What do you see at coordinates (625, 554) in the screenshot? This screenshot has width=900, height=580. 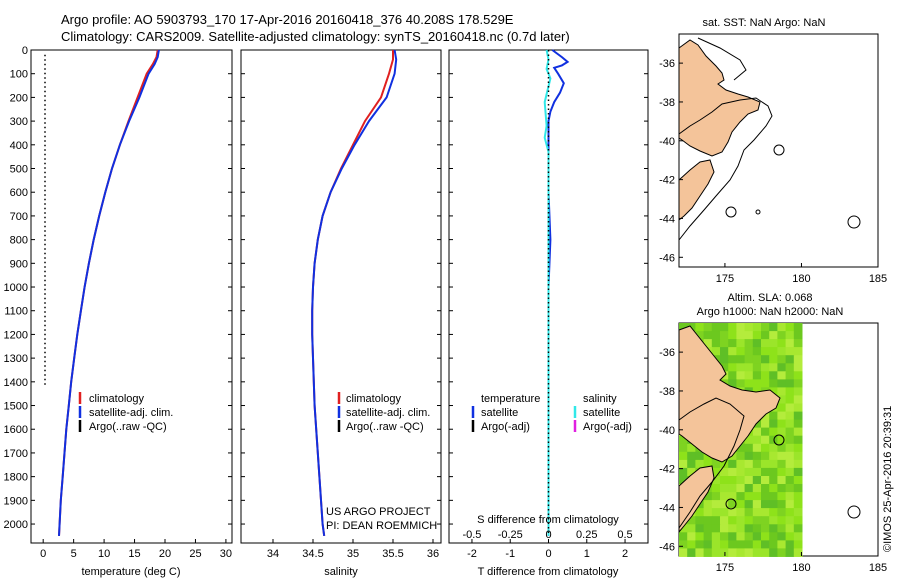 I see `xtick-label: 2` at bounding box center [625, 554].